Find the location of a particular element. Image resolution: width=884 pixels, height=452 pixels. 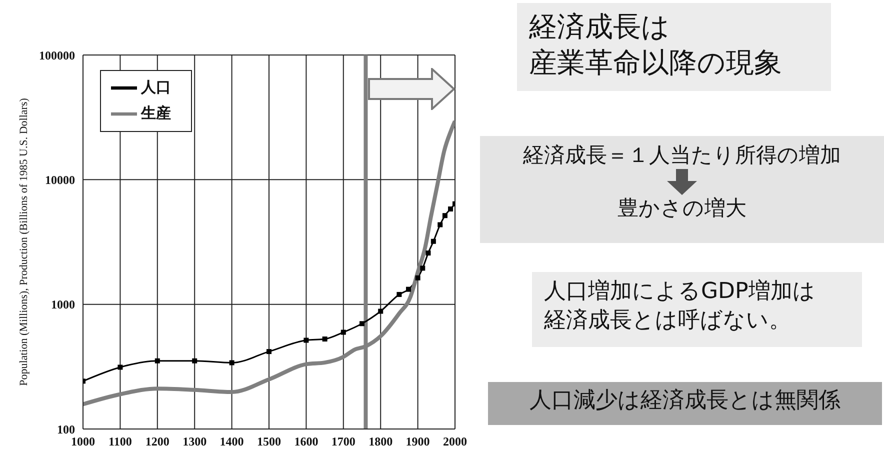

x-tick-label: 1100 is located at coordinates (120, 441).